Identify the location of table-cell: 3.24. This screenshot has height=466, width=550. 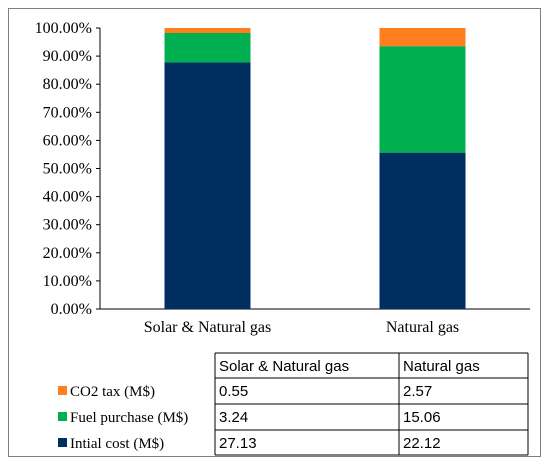
(233, 417).